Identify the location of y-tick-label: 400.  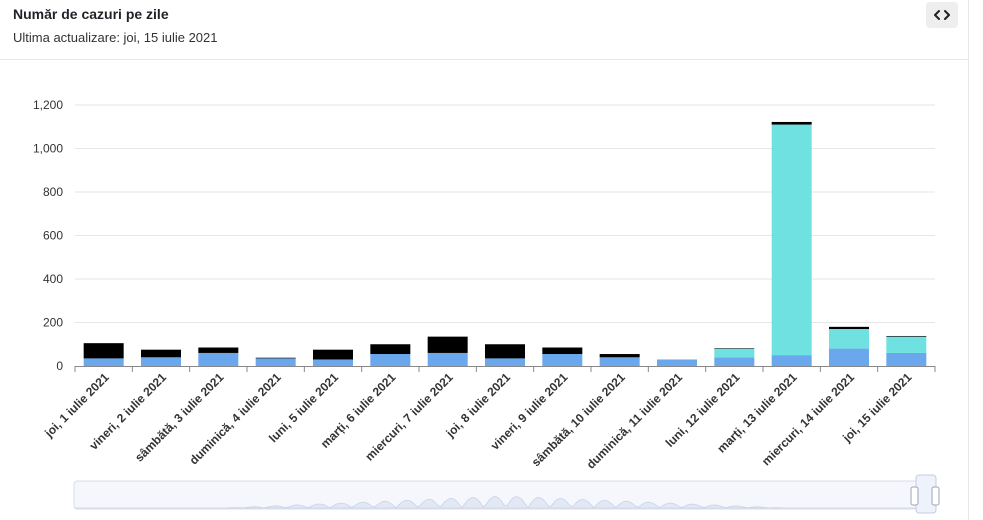
(53, 279).